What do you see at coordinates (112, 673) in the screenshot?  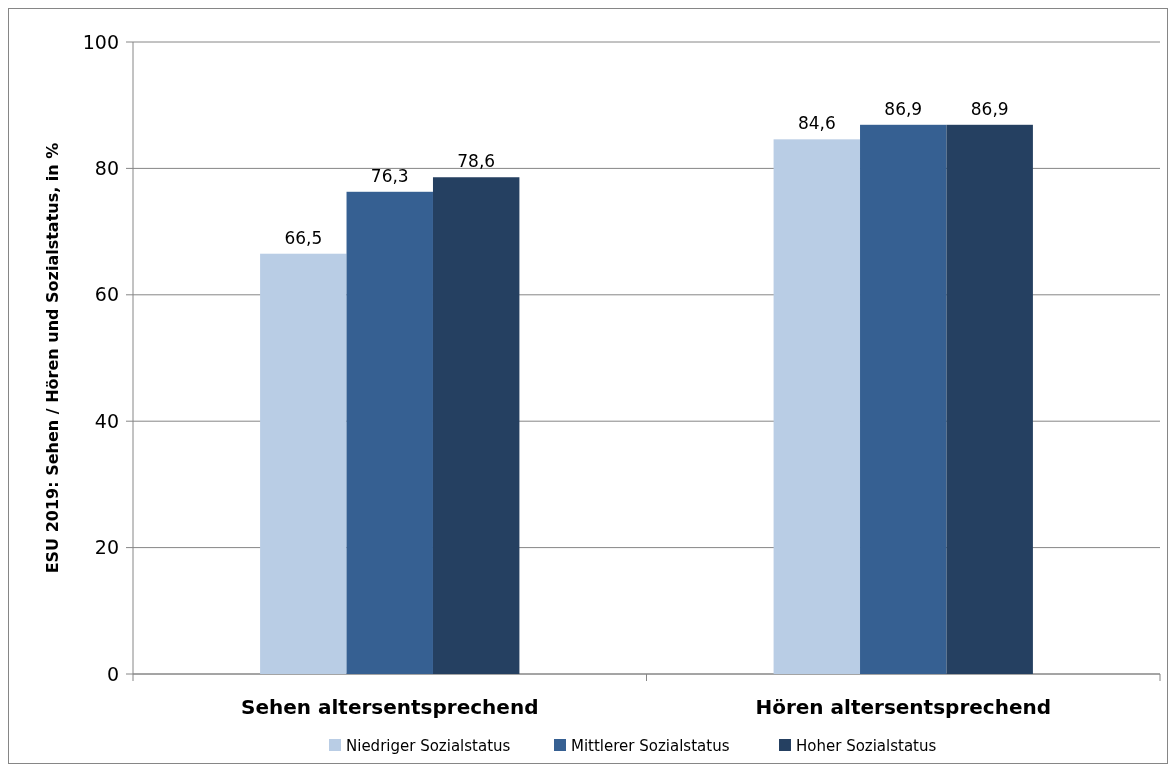 I see `y-tick-label: 0` at bounding box center [112, 673].